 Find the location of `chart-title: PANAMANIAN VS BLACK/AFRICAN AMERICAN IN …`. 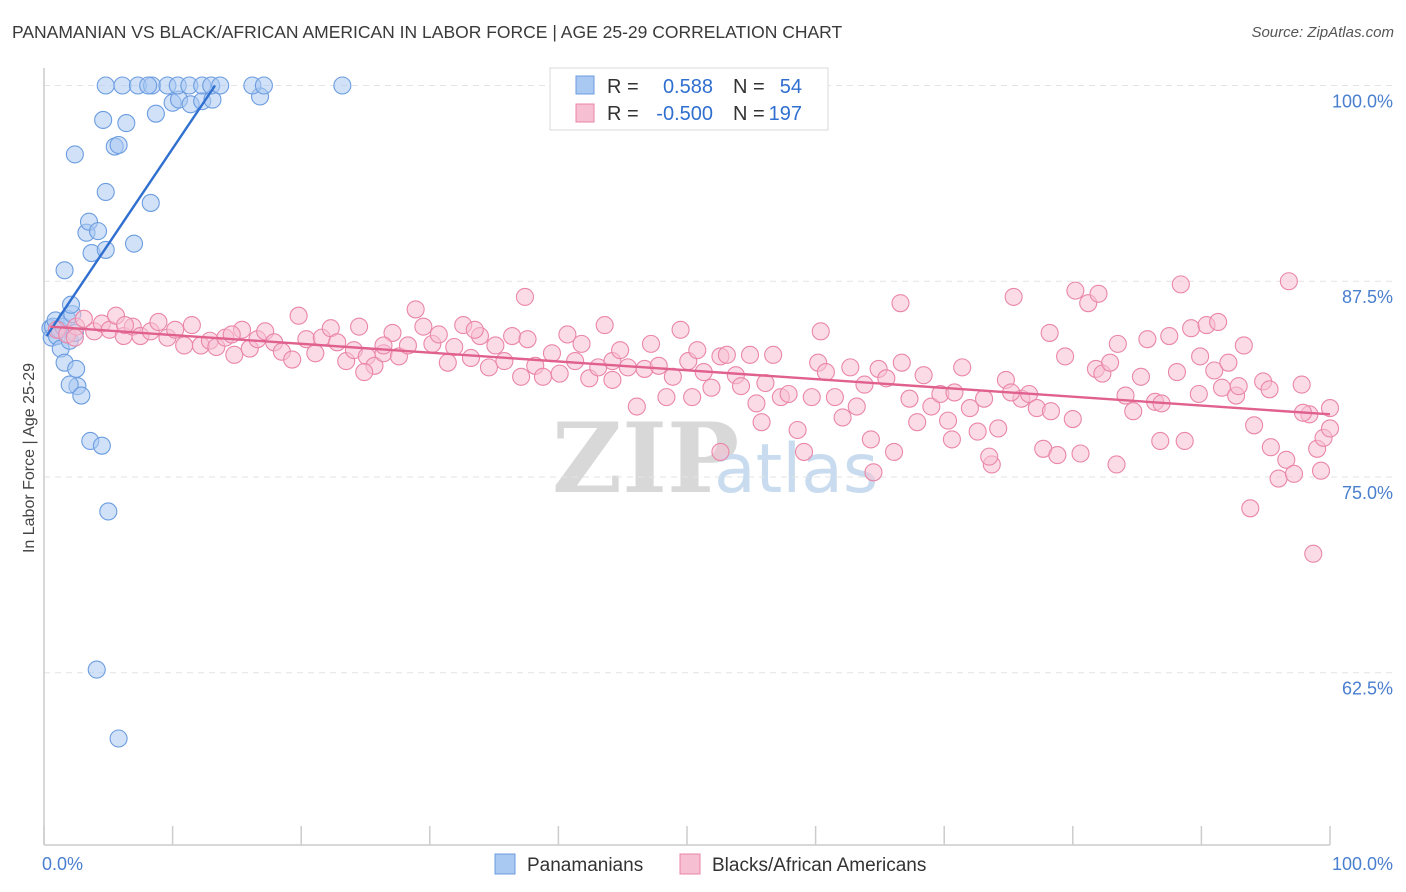

chart-title: PANAMANIAN VS BLACK/AFRICAN AMERICAN IN … is located at coordinates (427, 32).